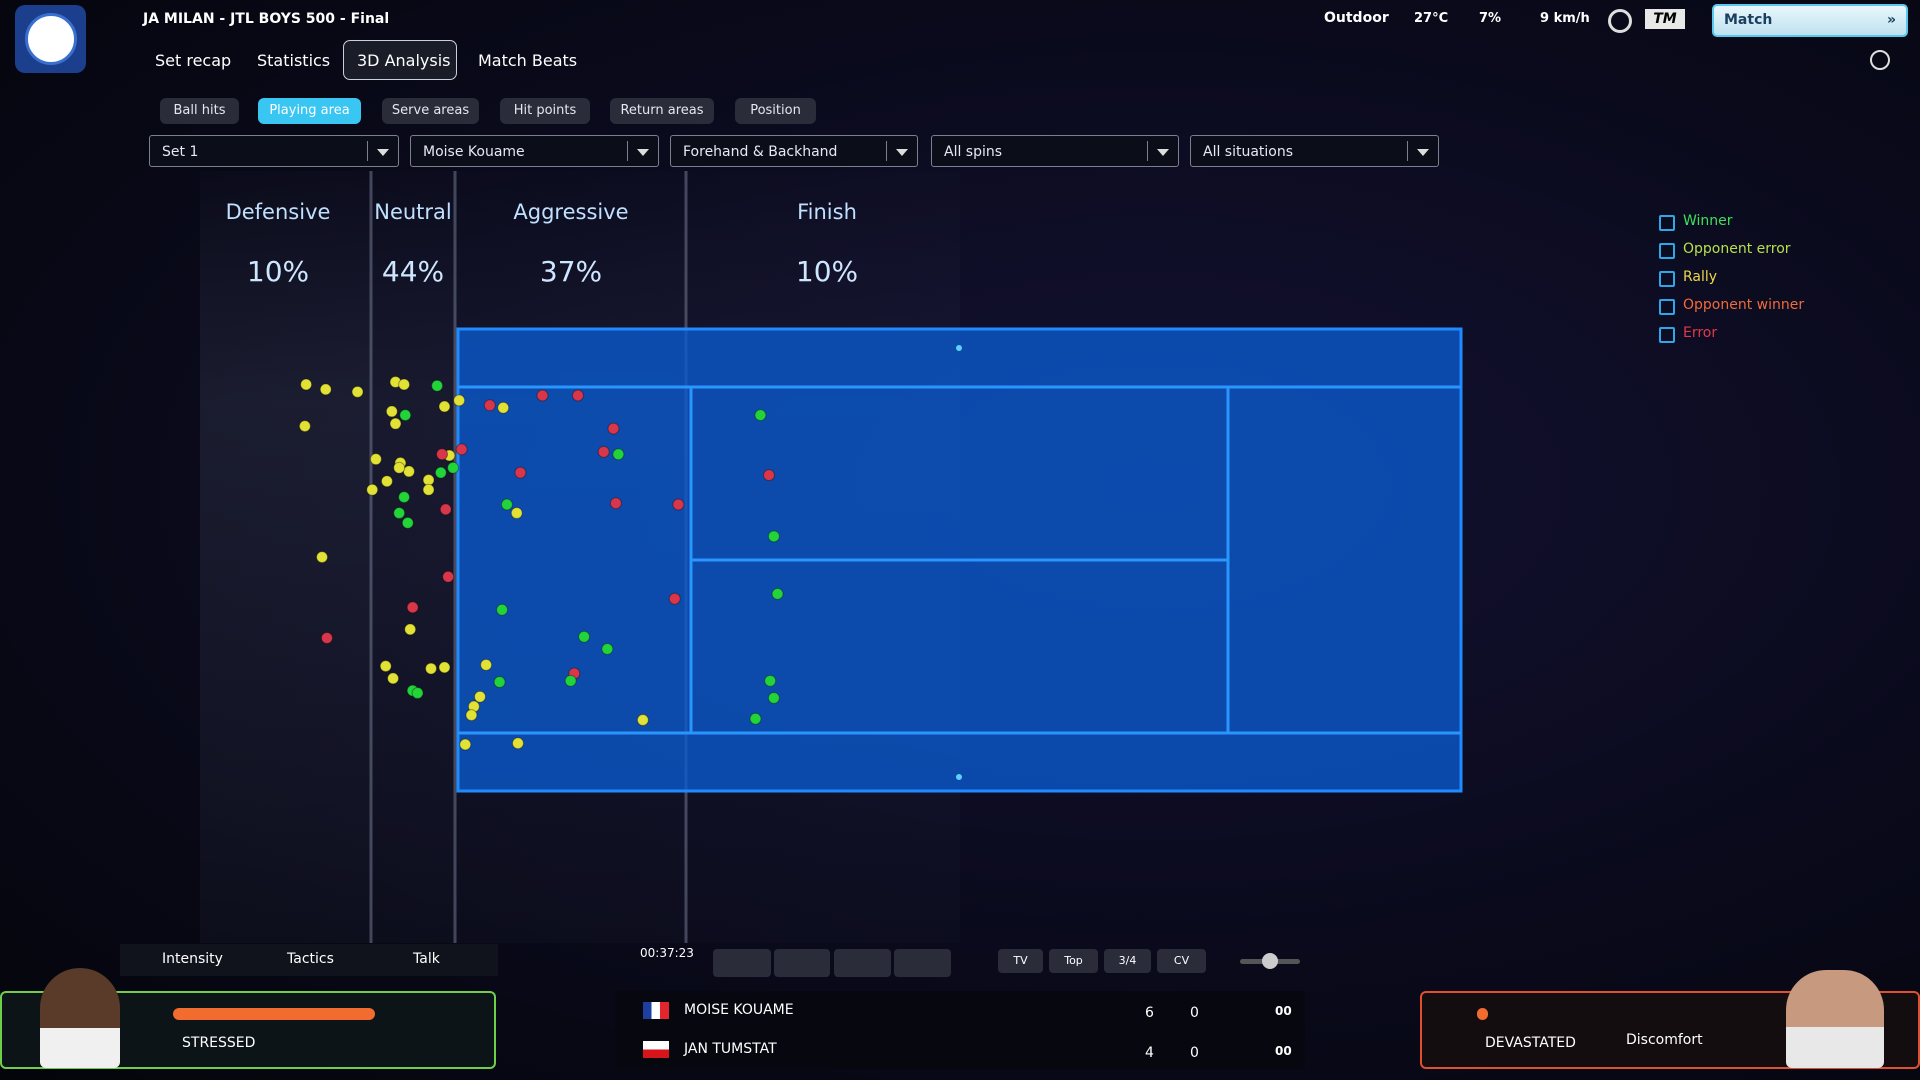 This screenshot has width=1920, height=1080. What do you see at coordinates (1055, 151) in the screenshot?
I see `filter-dropdown: All spins` at bounding box center [1055, 151].